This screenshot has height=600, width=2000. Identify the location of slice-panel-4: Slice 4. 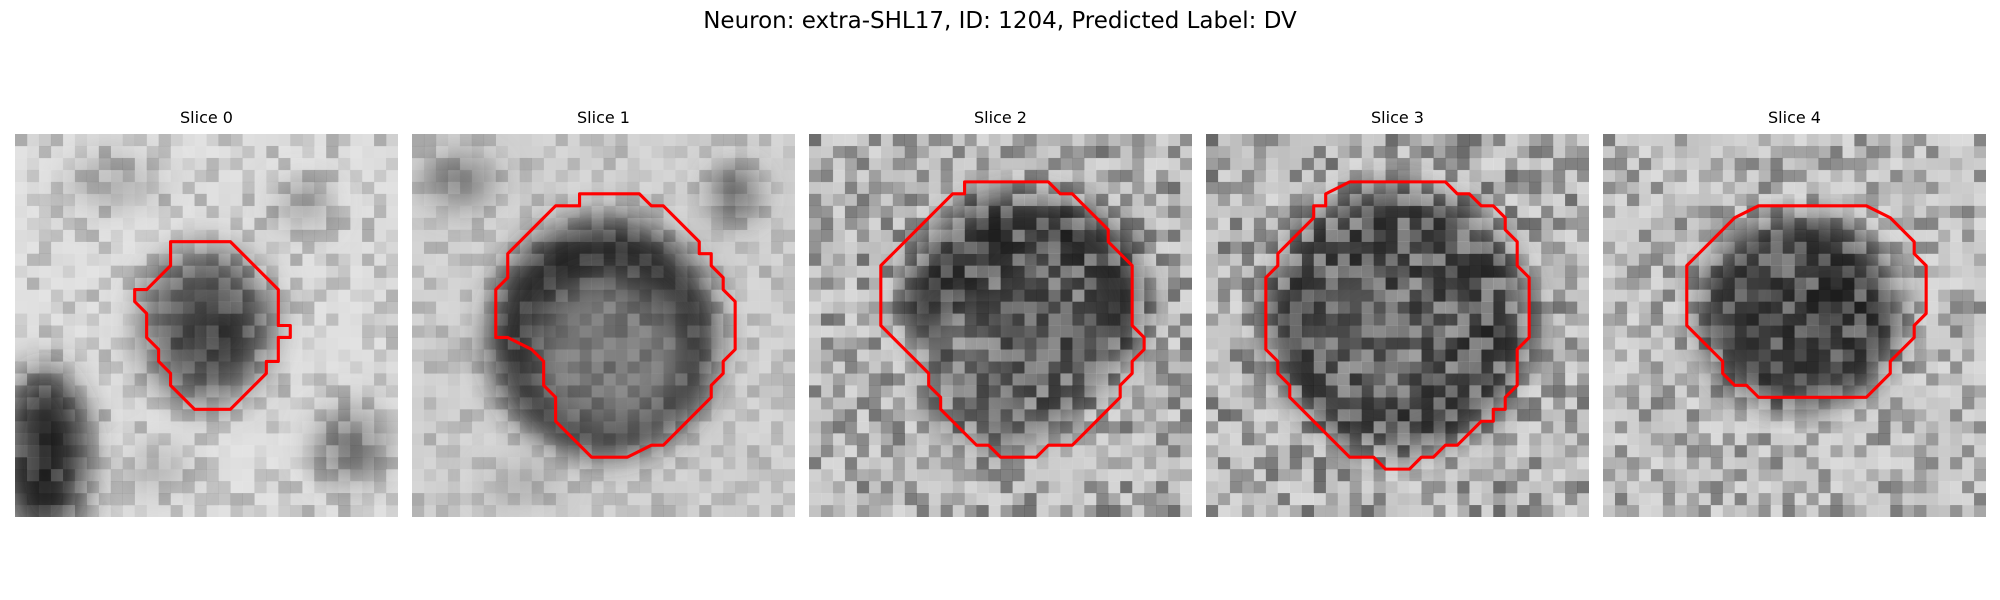
(1794, 312).